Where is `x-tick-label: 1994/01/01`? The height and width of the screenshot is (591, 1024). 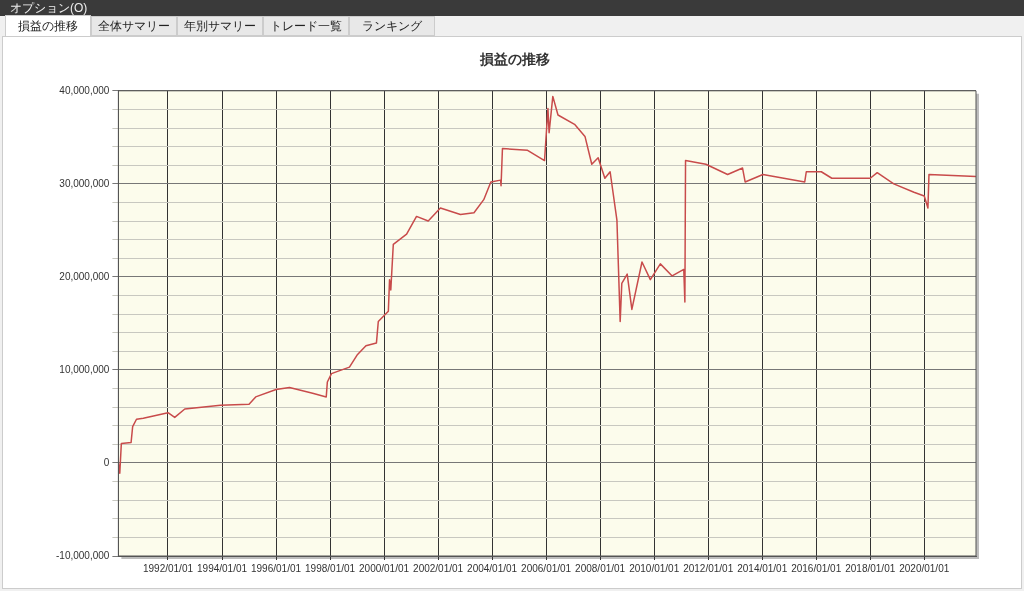 x-tick-label: 1994/01/01 is located at coordinates (222, 568).